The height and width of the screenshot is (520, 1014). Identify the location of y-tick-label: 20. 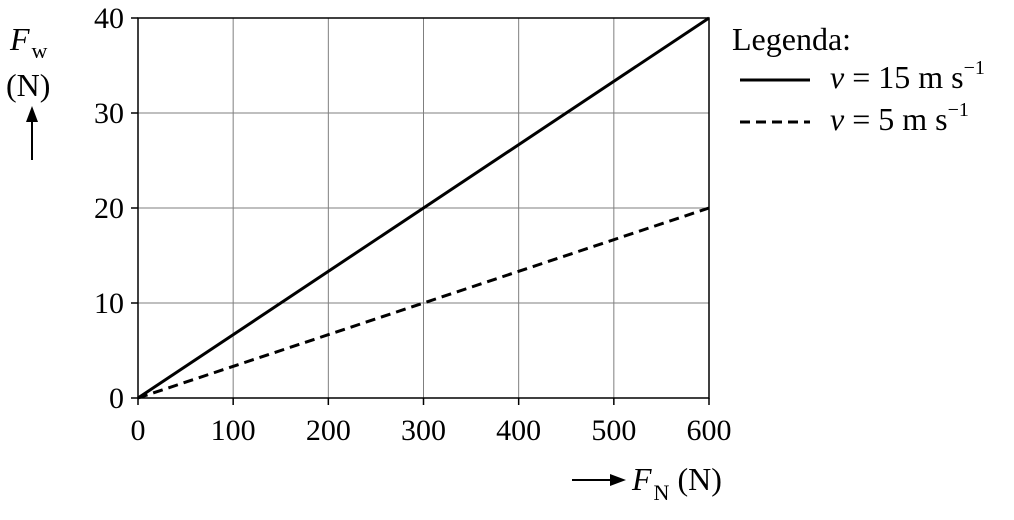
(109, 208).